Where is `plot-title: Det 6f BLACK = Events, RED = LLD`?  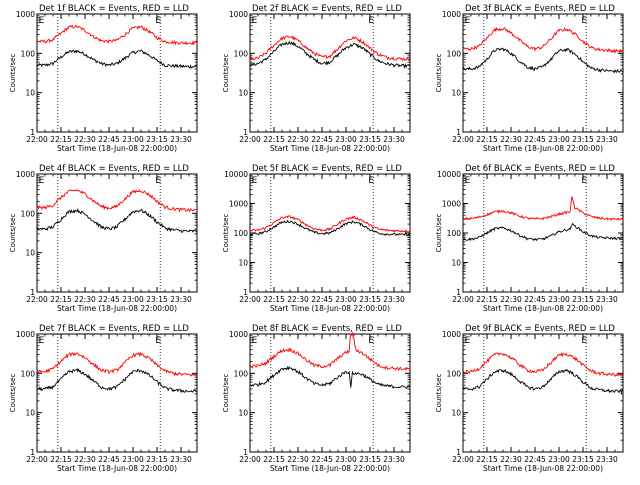 plot-title: Det 6f BLACK = Events, RED = LLD is located at coordinates (540, 169).